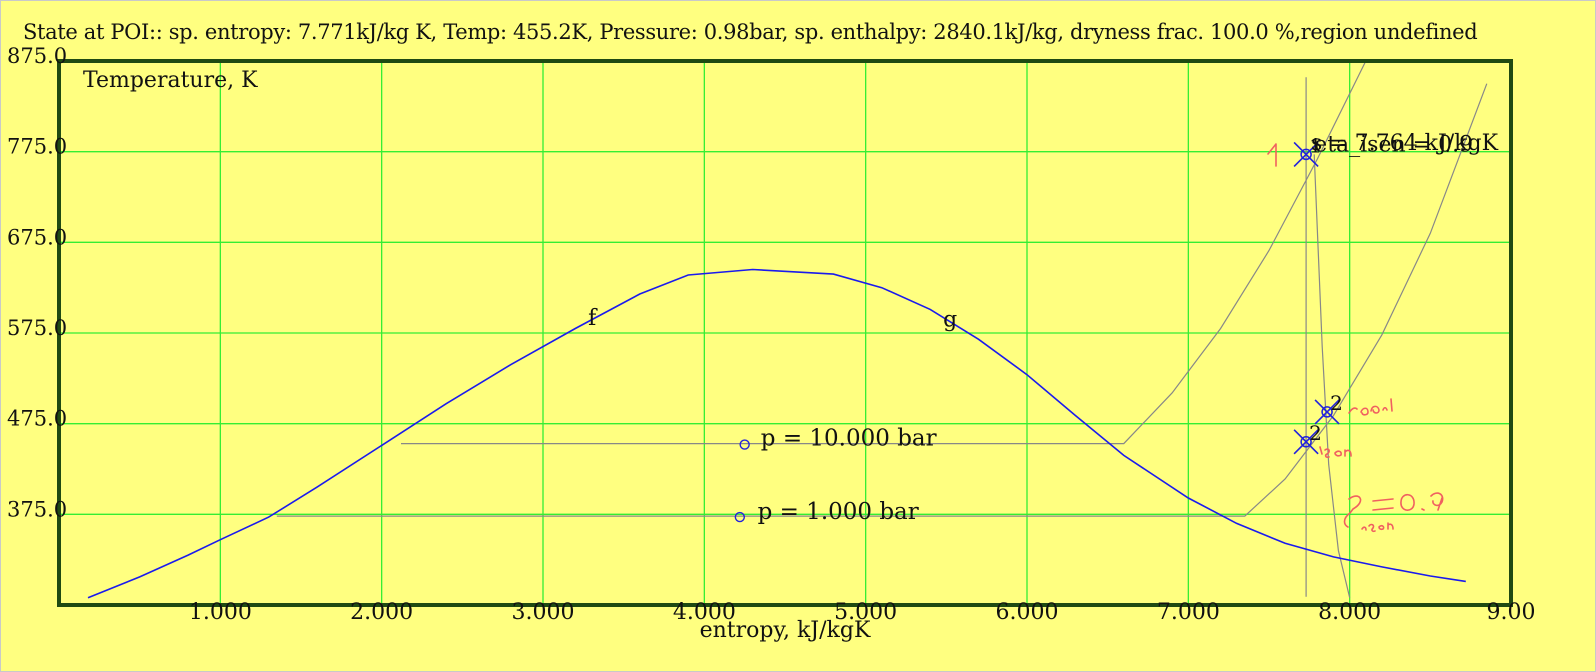  I want to click on annotation-text: s = 7.764 kJ/kgK, so click(1405, 143).